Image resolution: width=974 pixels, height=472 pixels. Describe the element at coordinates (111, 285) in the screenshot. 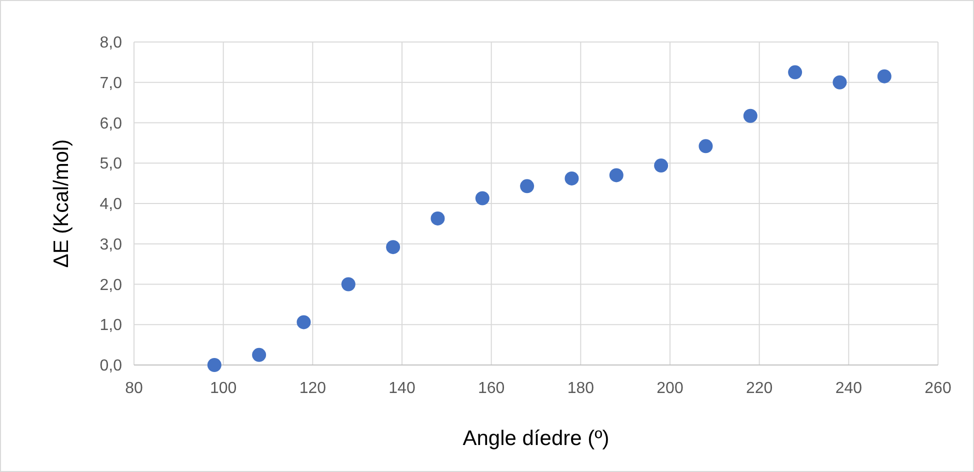

I see `y-tick-label: 2,0` at that location.